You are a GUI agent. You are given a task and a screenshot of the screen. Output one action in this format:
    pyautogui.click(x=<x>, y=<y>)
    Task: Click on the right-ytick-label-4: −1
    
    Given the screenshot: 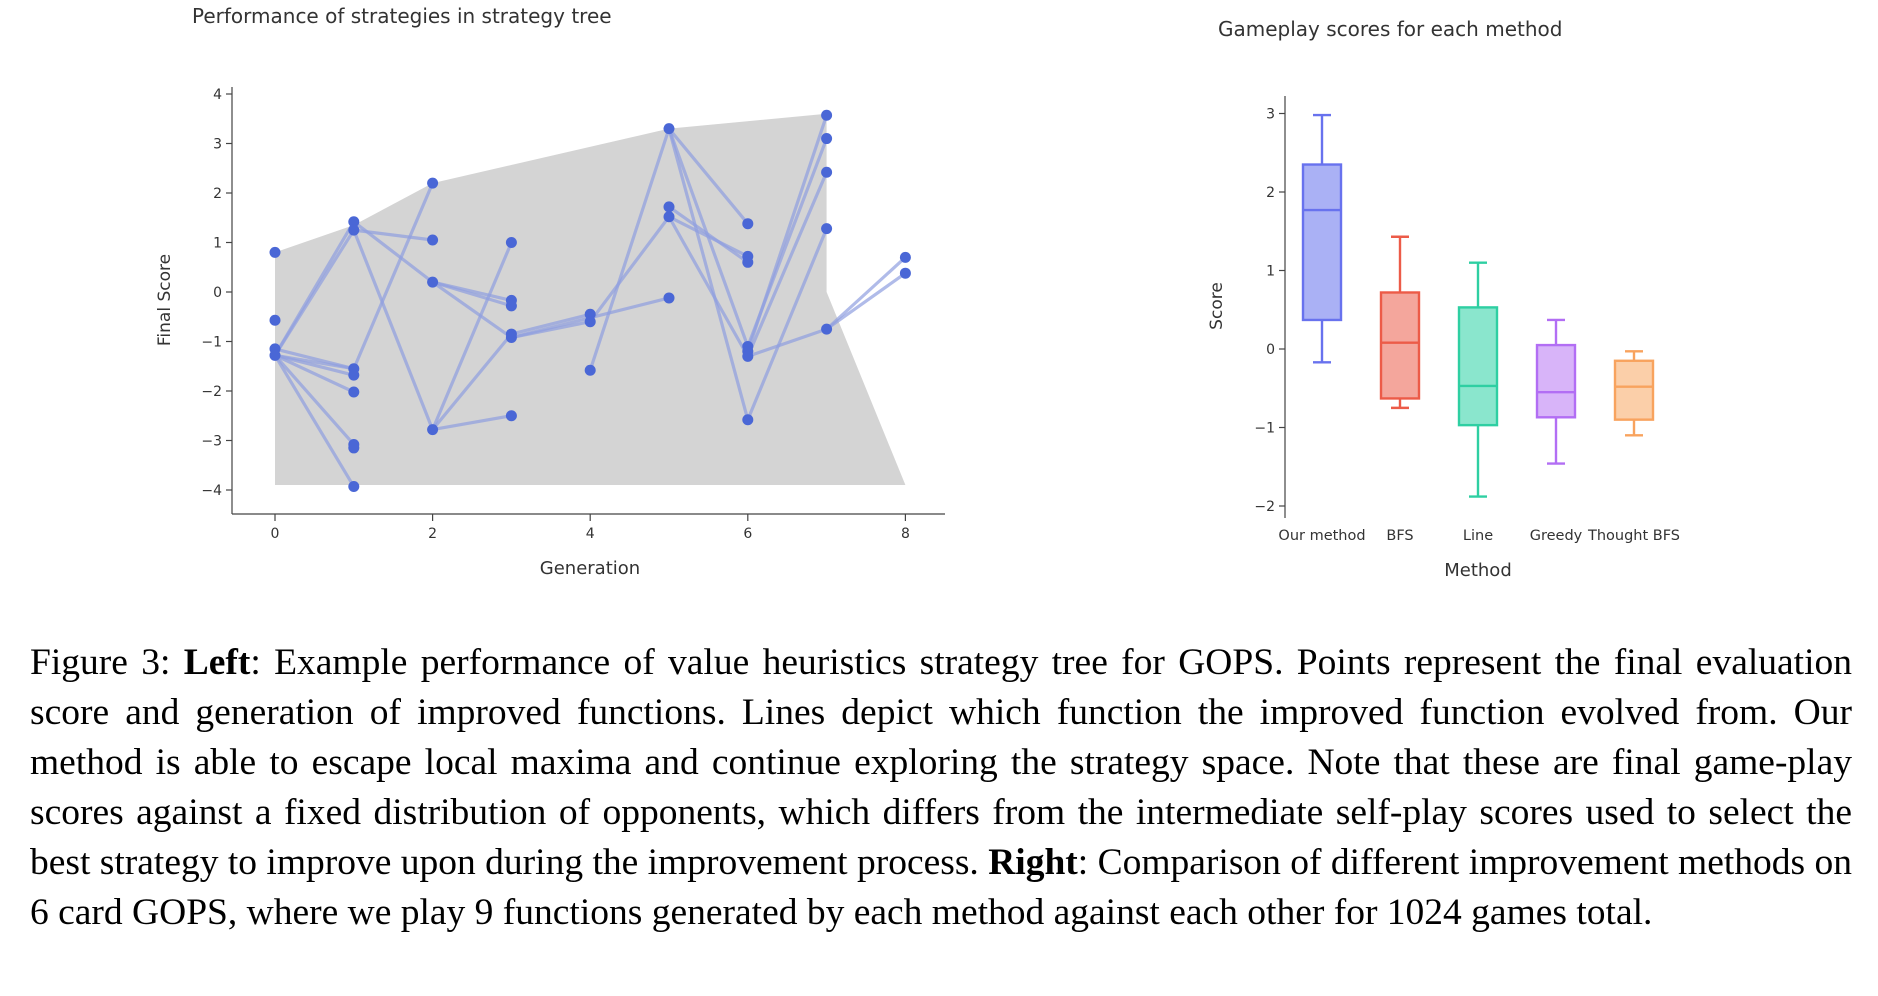 What is the action you would take?
    pyautogui.click(x=1264, y=429)
    